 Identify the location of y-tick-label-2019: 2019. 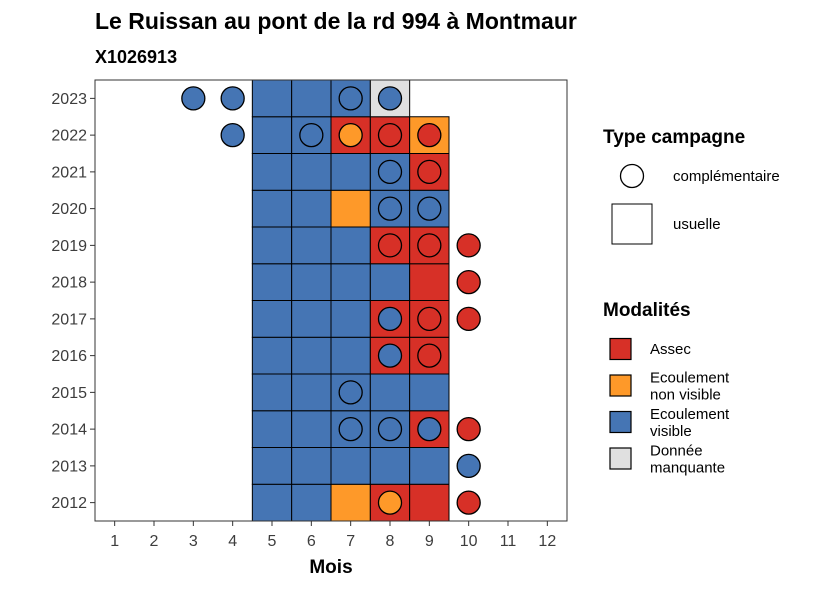
(69, 246).